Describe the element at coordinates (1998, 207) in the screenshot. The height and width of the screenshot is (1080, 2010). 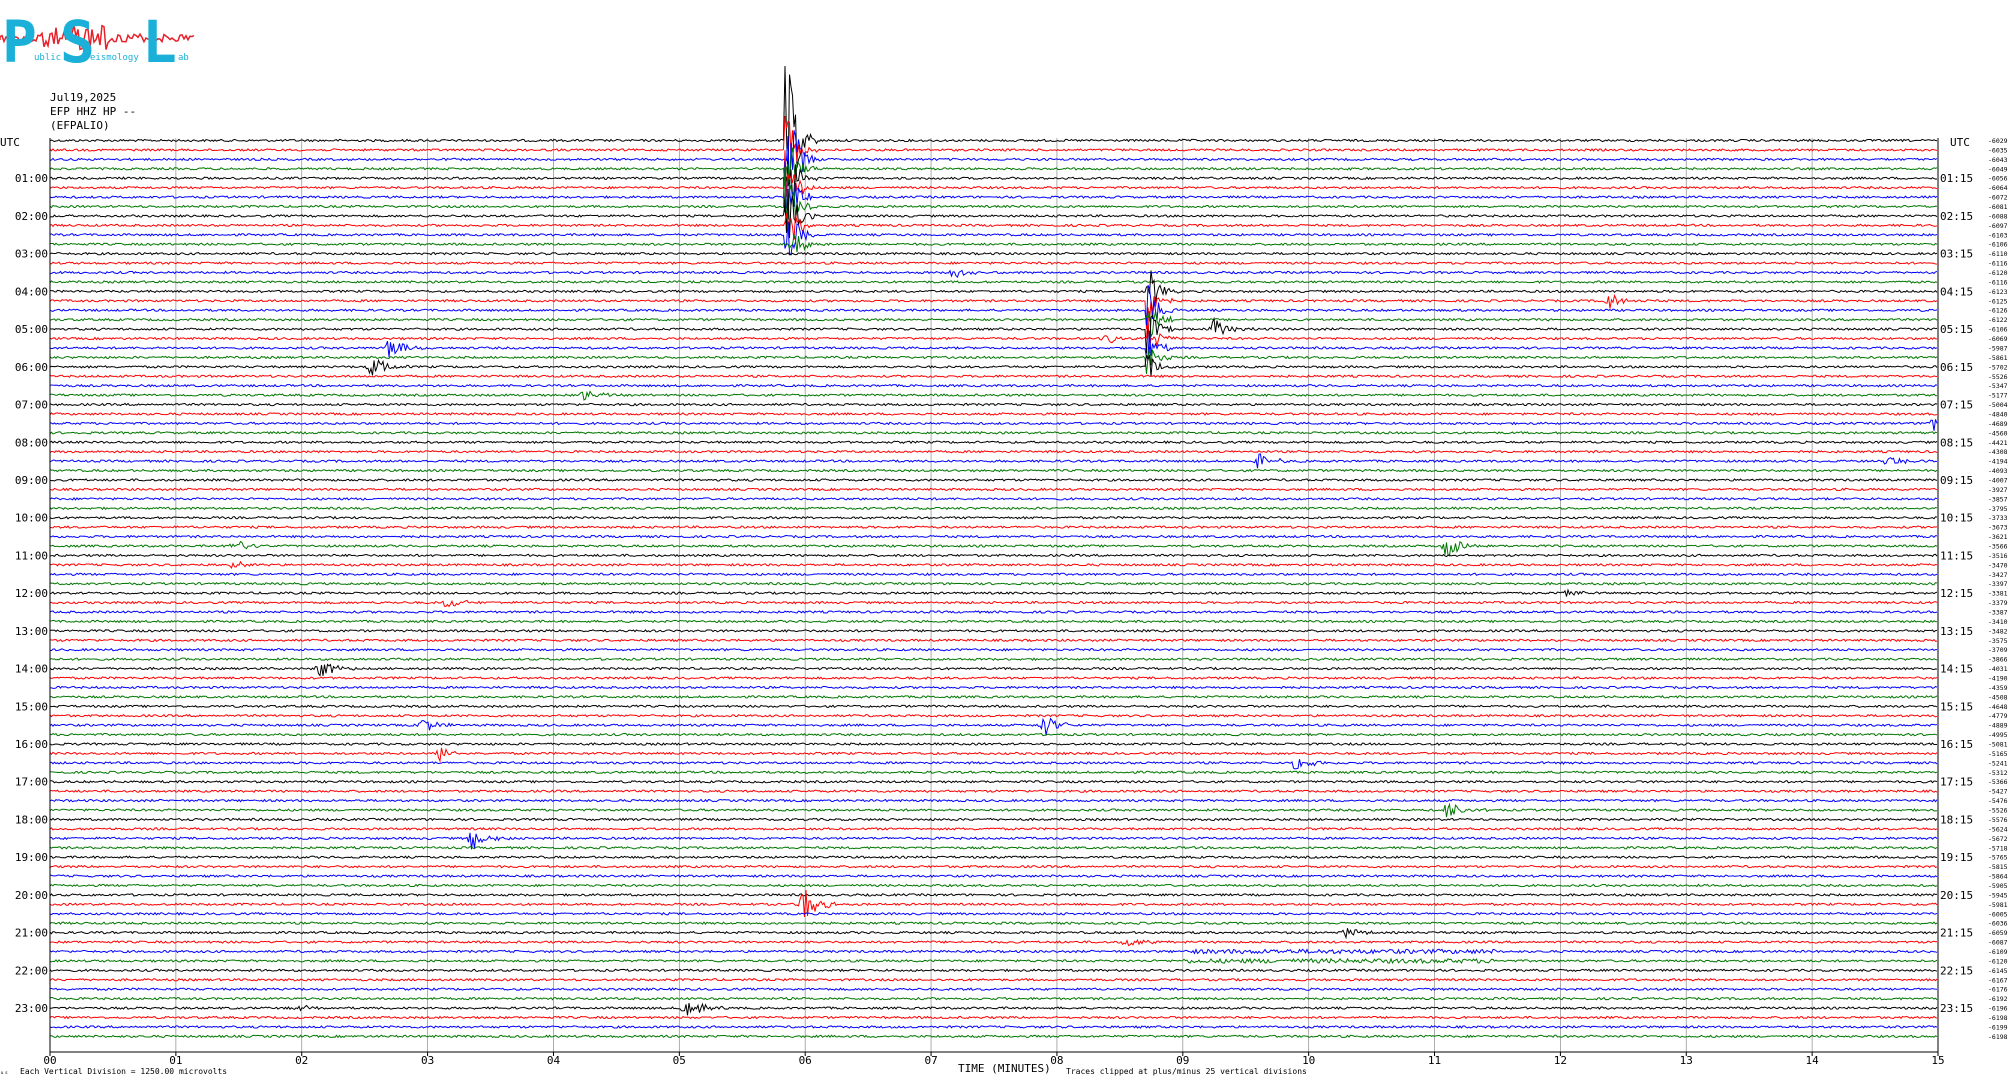
I see `offset-label: -6081` at that location.